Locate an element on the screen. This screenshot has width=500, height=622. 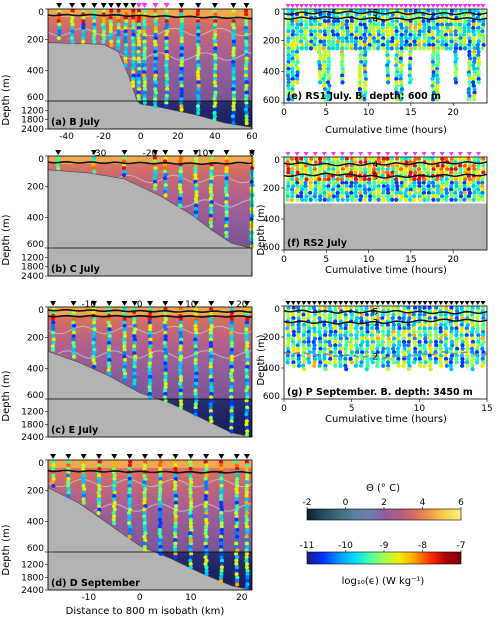
x-tick-label: -10 is located at coordinates (201, 154).